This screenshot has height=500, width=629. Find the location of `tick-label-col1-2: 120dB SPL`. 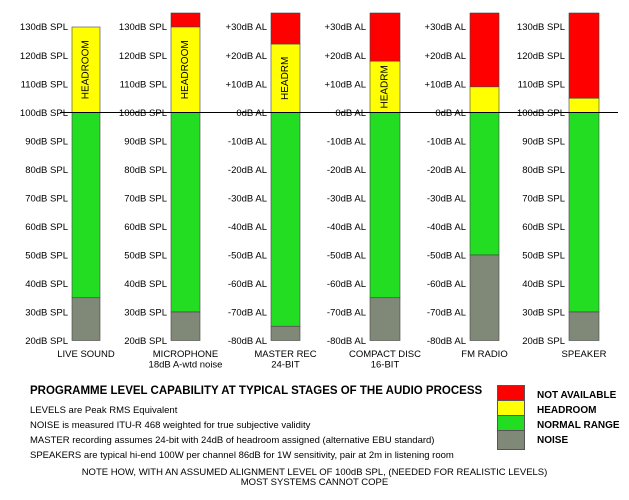

tick-label-col1-2: 120dB SPL is located at coordinates (44, 56).